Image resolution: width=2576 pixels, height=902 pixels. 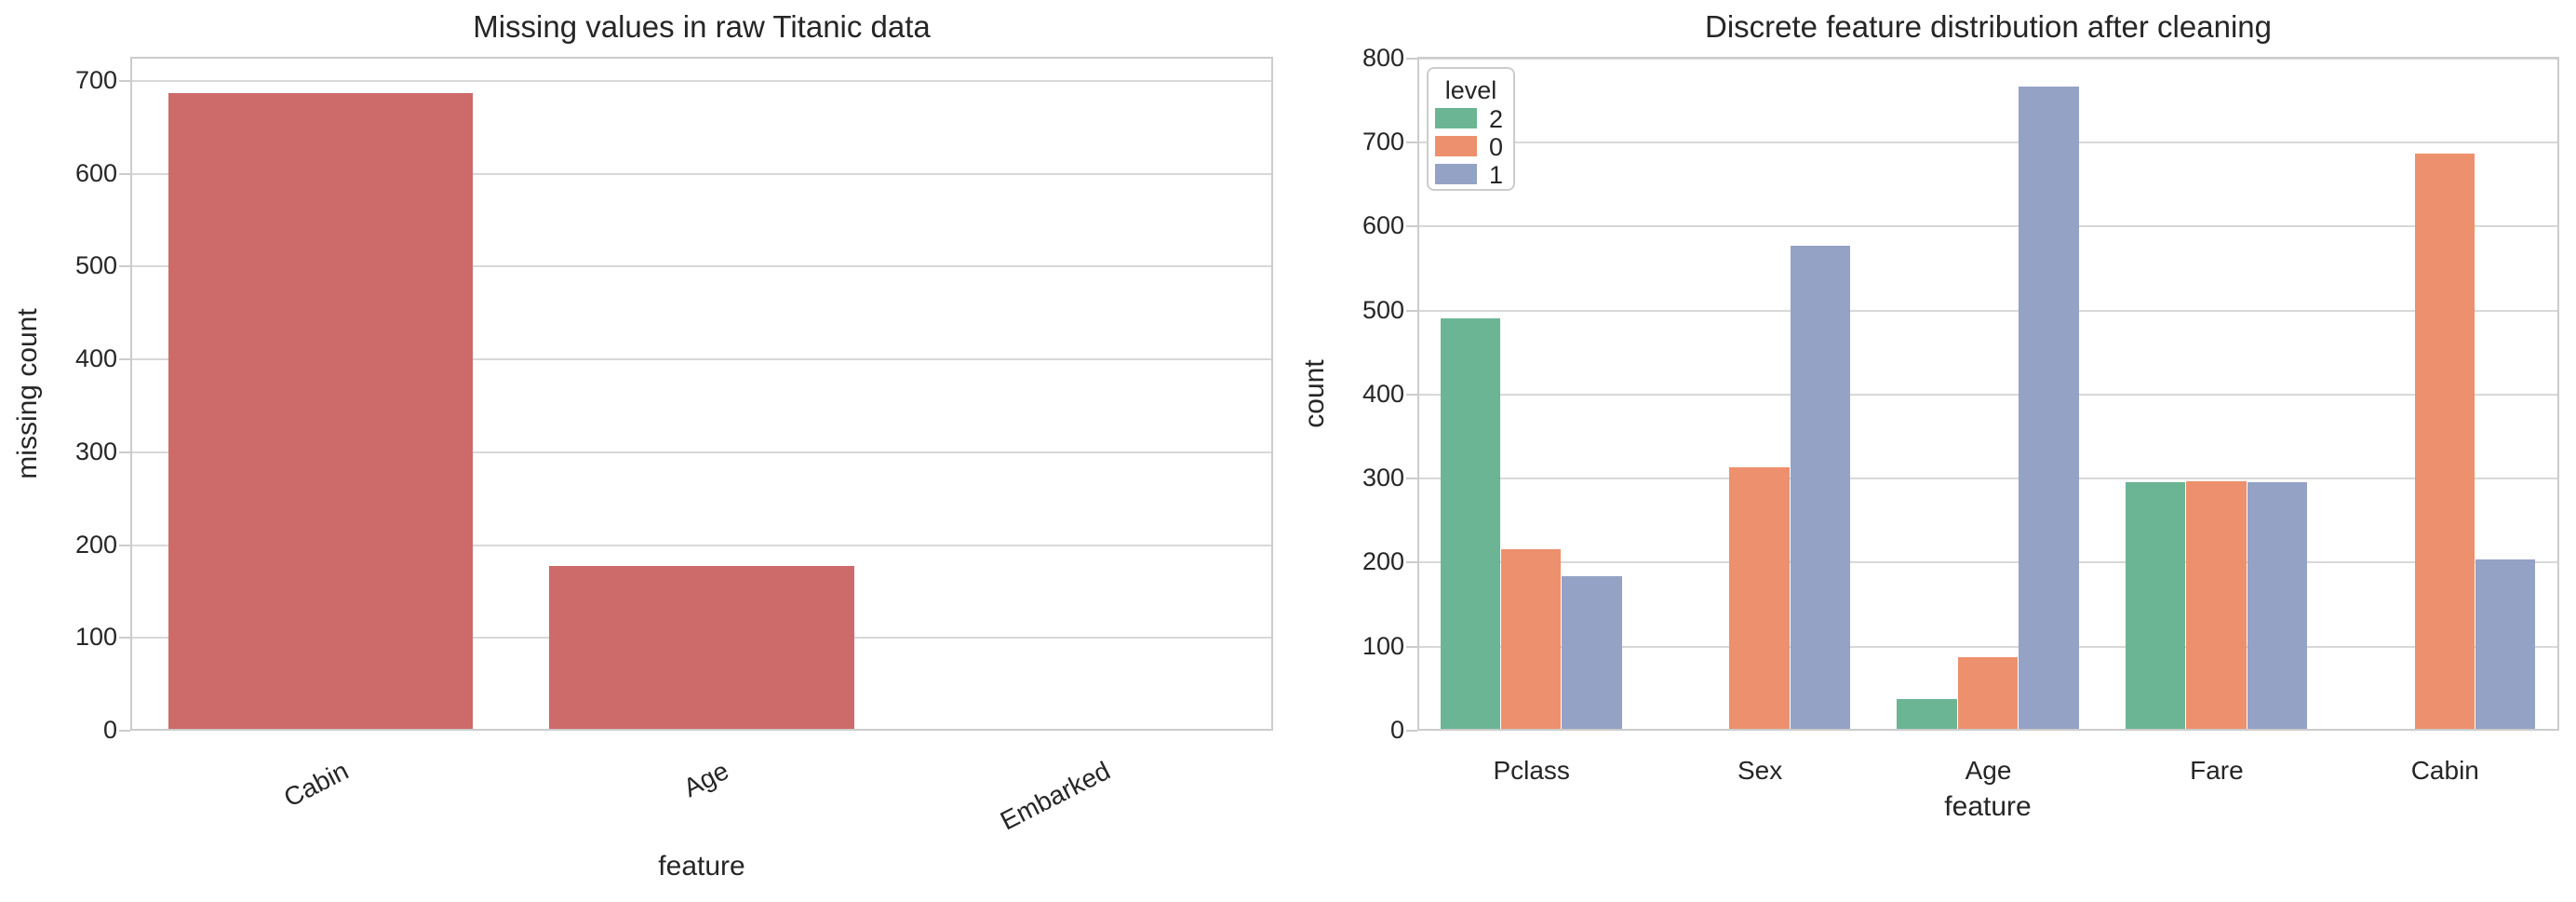 What do you see at coordinates (321, 411) in the screenshot?
I see `bar-cabin` at bounding box center [321, 411].